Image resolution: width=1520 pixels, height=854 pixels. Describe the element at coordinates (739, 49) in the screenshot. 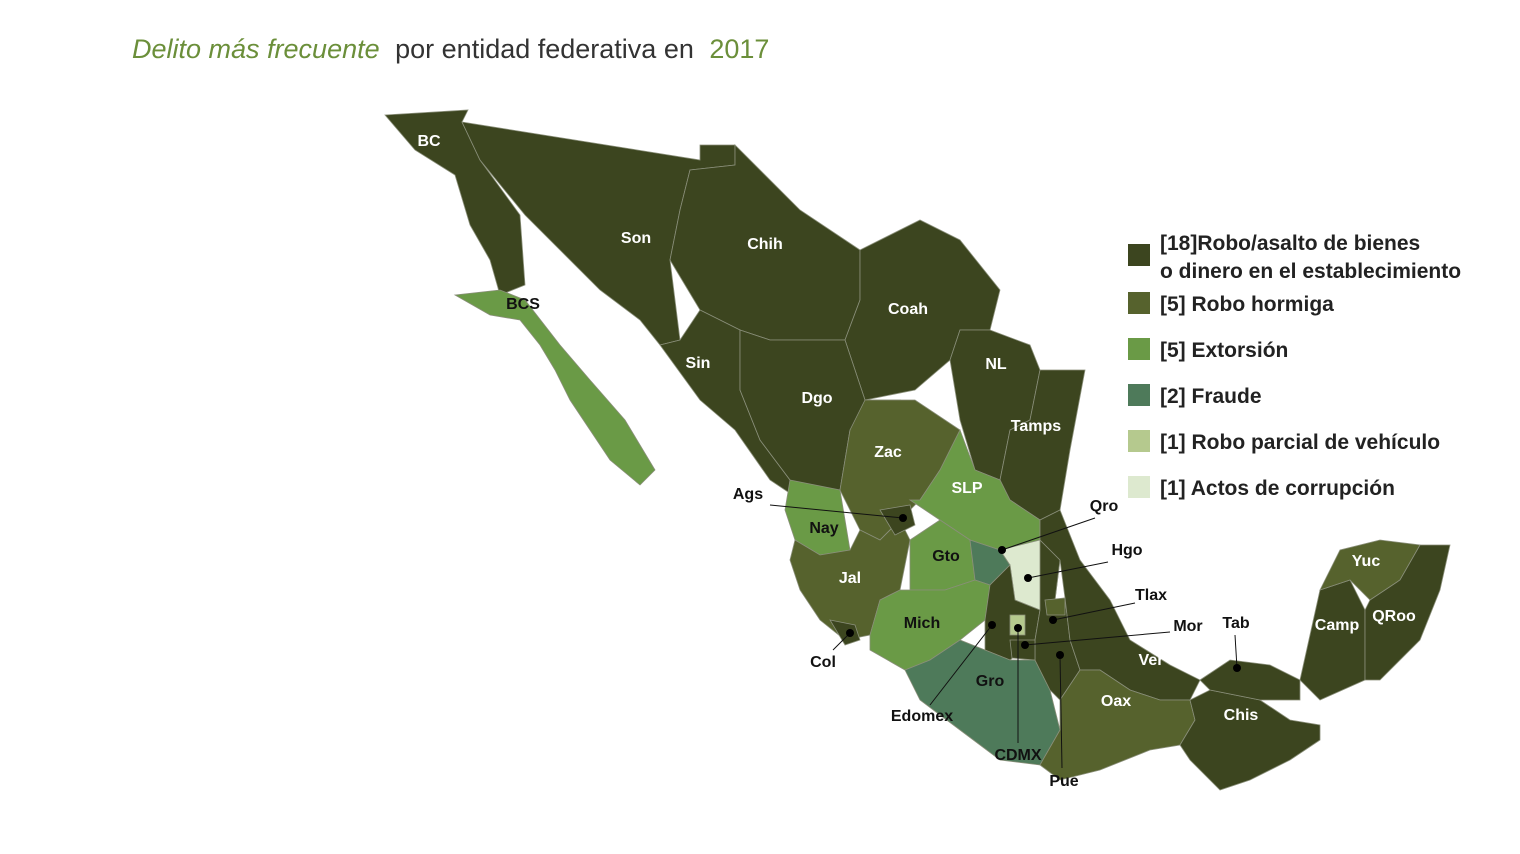

I see `title-year: 2017` at that location.